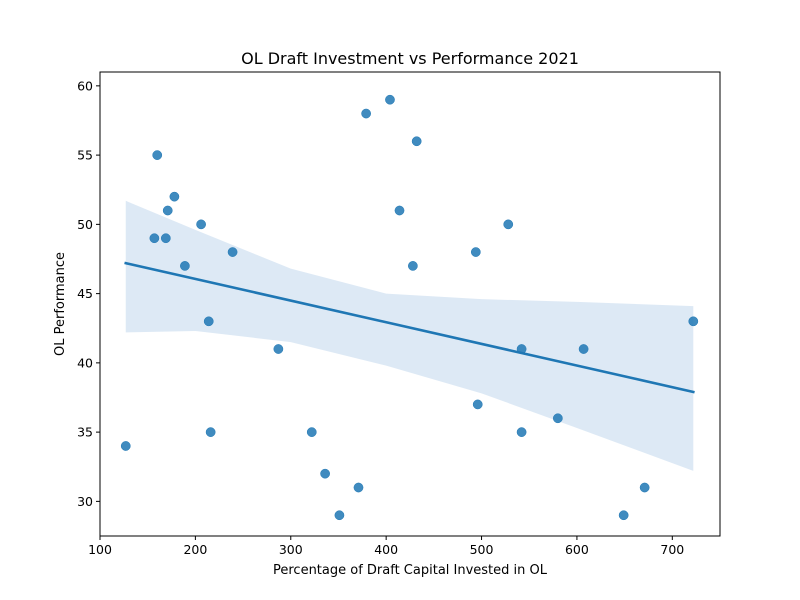  Describe the element at coordinates (386, 549) in the screenshot. I see `x-tick-label: 400` at that location.